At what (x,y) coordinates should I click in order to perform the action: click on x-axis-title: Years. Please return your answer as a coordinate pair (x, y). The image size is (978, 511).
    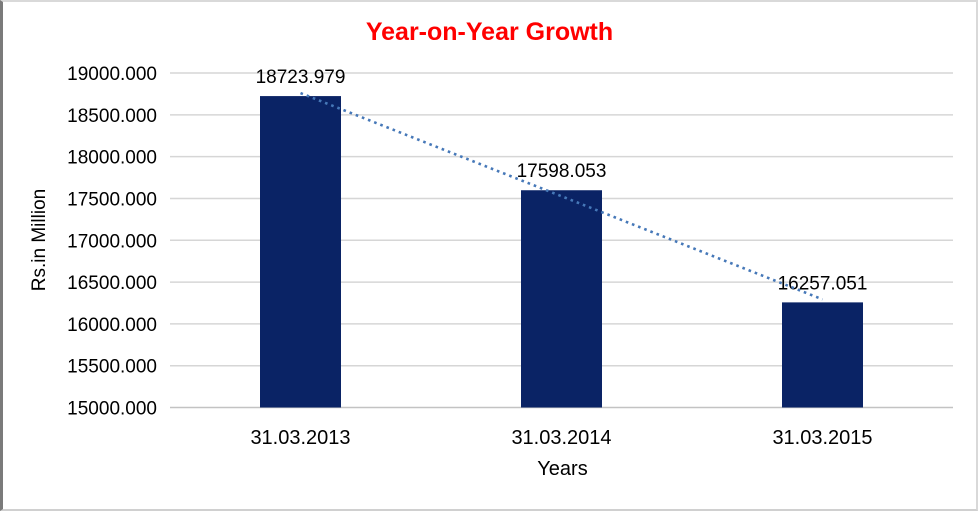
    Looking at the image, I should click on (562, 469).